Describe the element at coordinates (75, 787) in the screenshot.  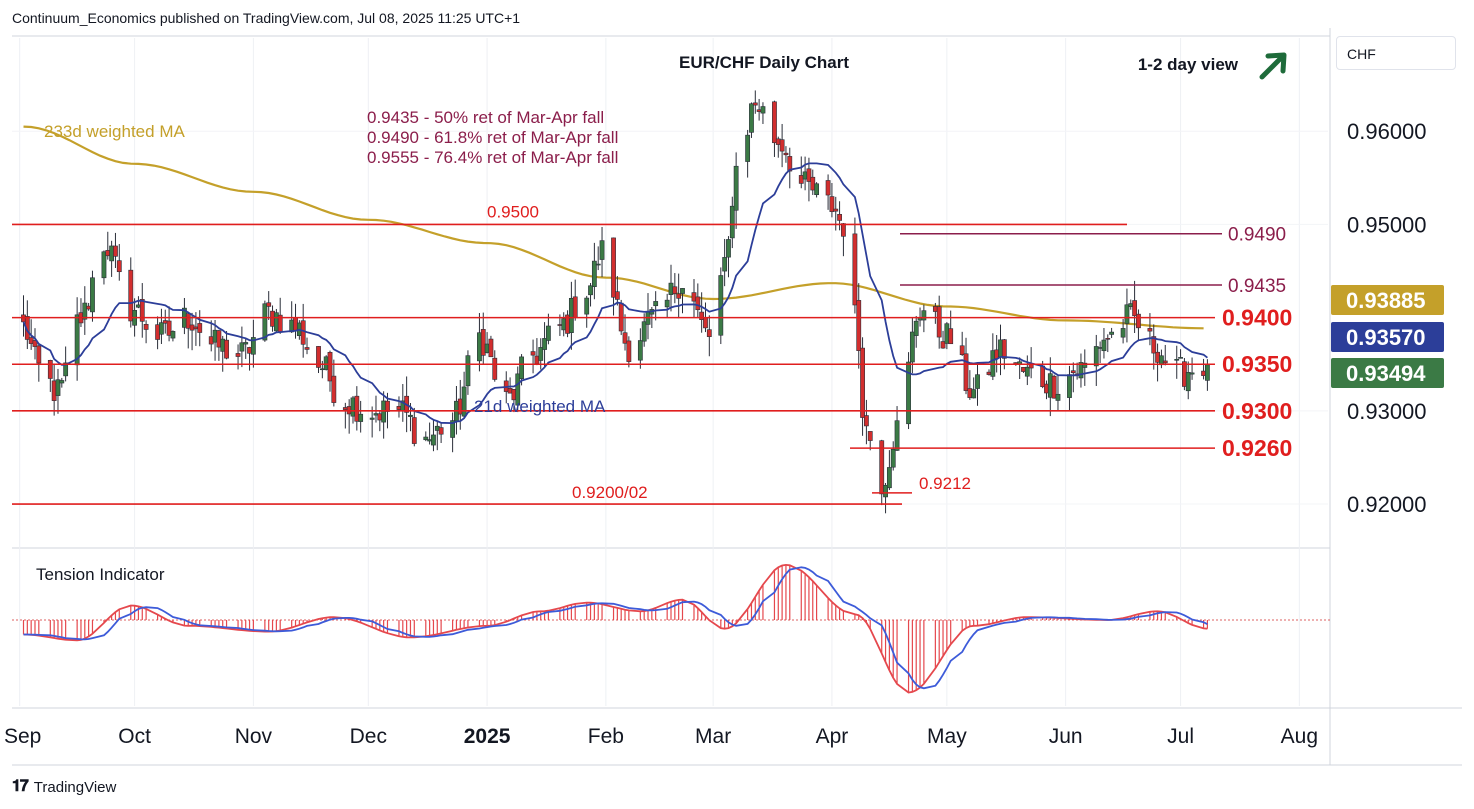
I see `tradingview-brand: TradingView` at that location.